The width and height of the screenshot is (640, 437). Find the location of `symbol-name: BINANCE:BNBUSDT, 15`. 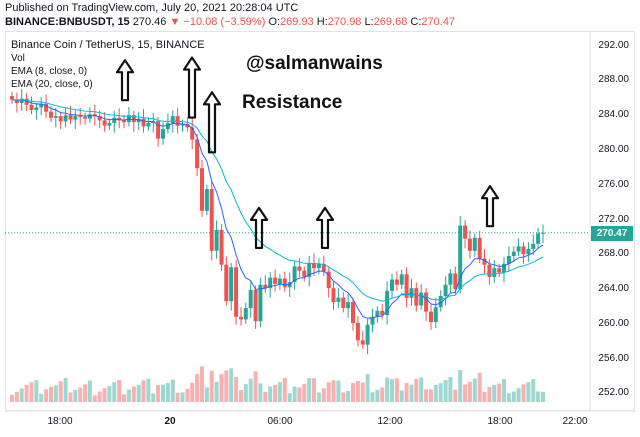

symbol-name: BINANCE:BNBUSDT, 15 is located at coordinates (67, 22).